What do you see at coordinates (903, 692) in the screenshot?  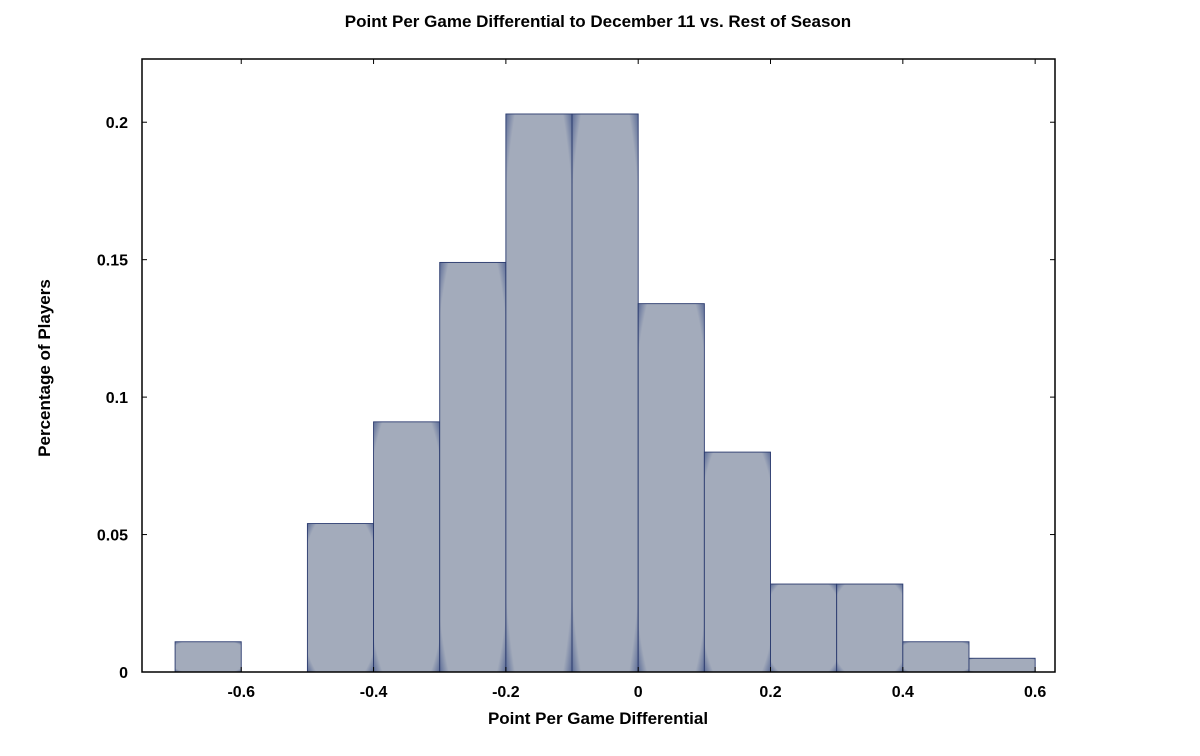 I see `x-tick-label: 0.4` at bounding box center [903, 692].